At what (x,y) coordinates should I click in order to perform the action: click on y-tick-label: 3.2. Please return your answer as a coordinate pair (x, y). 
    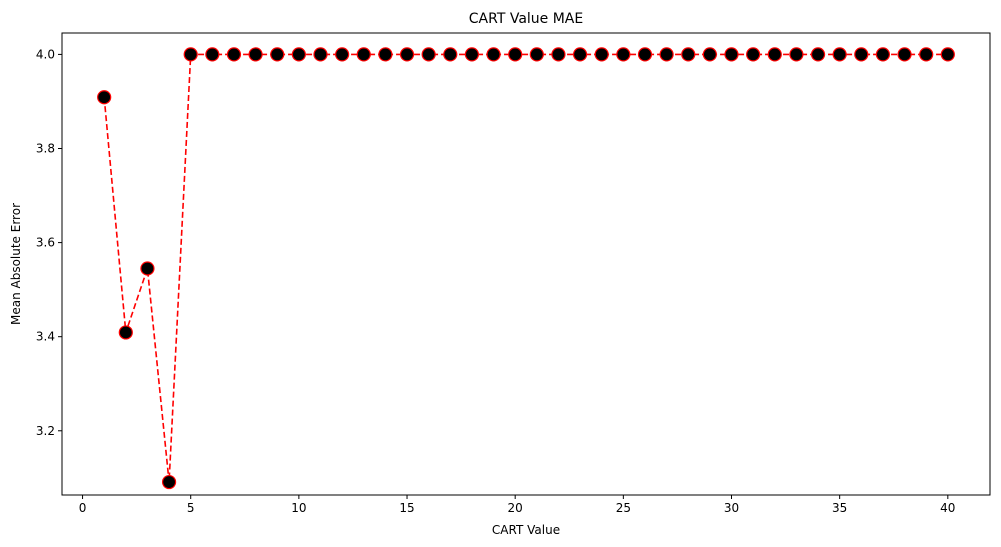
    Looking at the image, I should click on (45, 431).